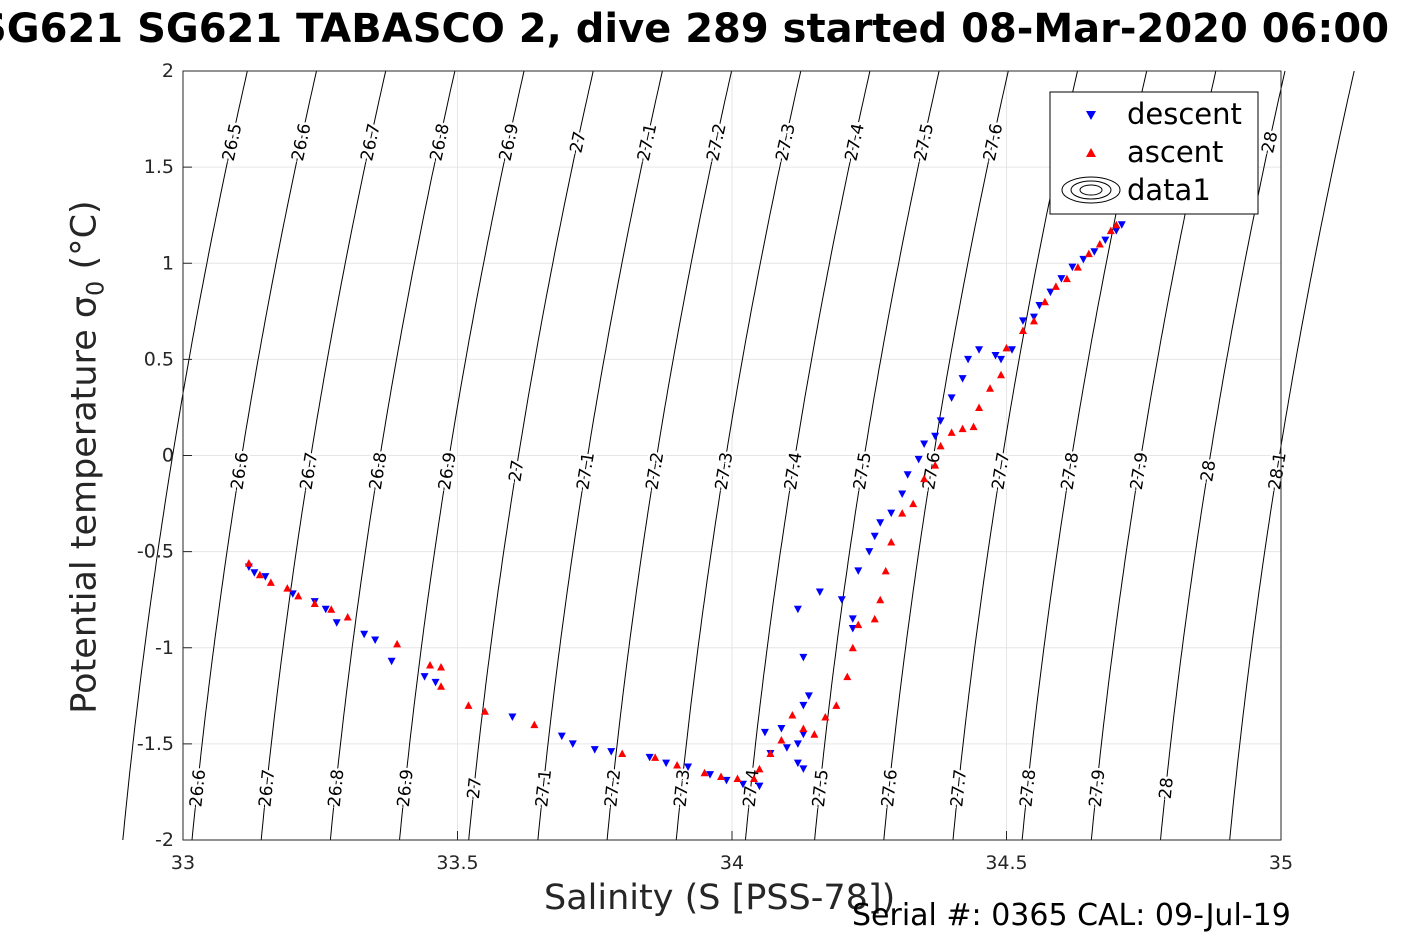  What do you see at coordinates (168, 263) in the screenshot?
I see `y-tick-label: 1` at bounding box center [168, 263].